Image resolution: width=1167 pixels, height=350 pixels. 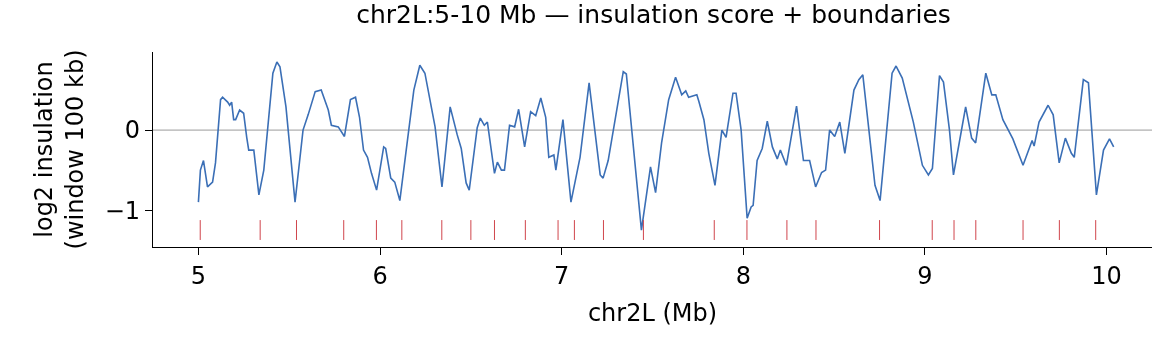 I want to click on y-axis-title: log2 insulation (window 100 kb), so click(x=59, y=149).